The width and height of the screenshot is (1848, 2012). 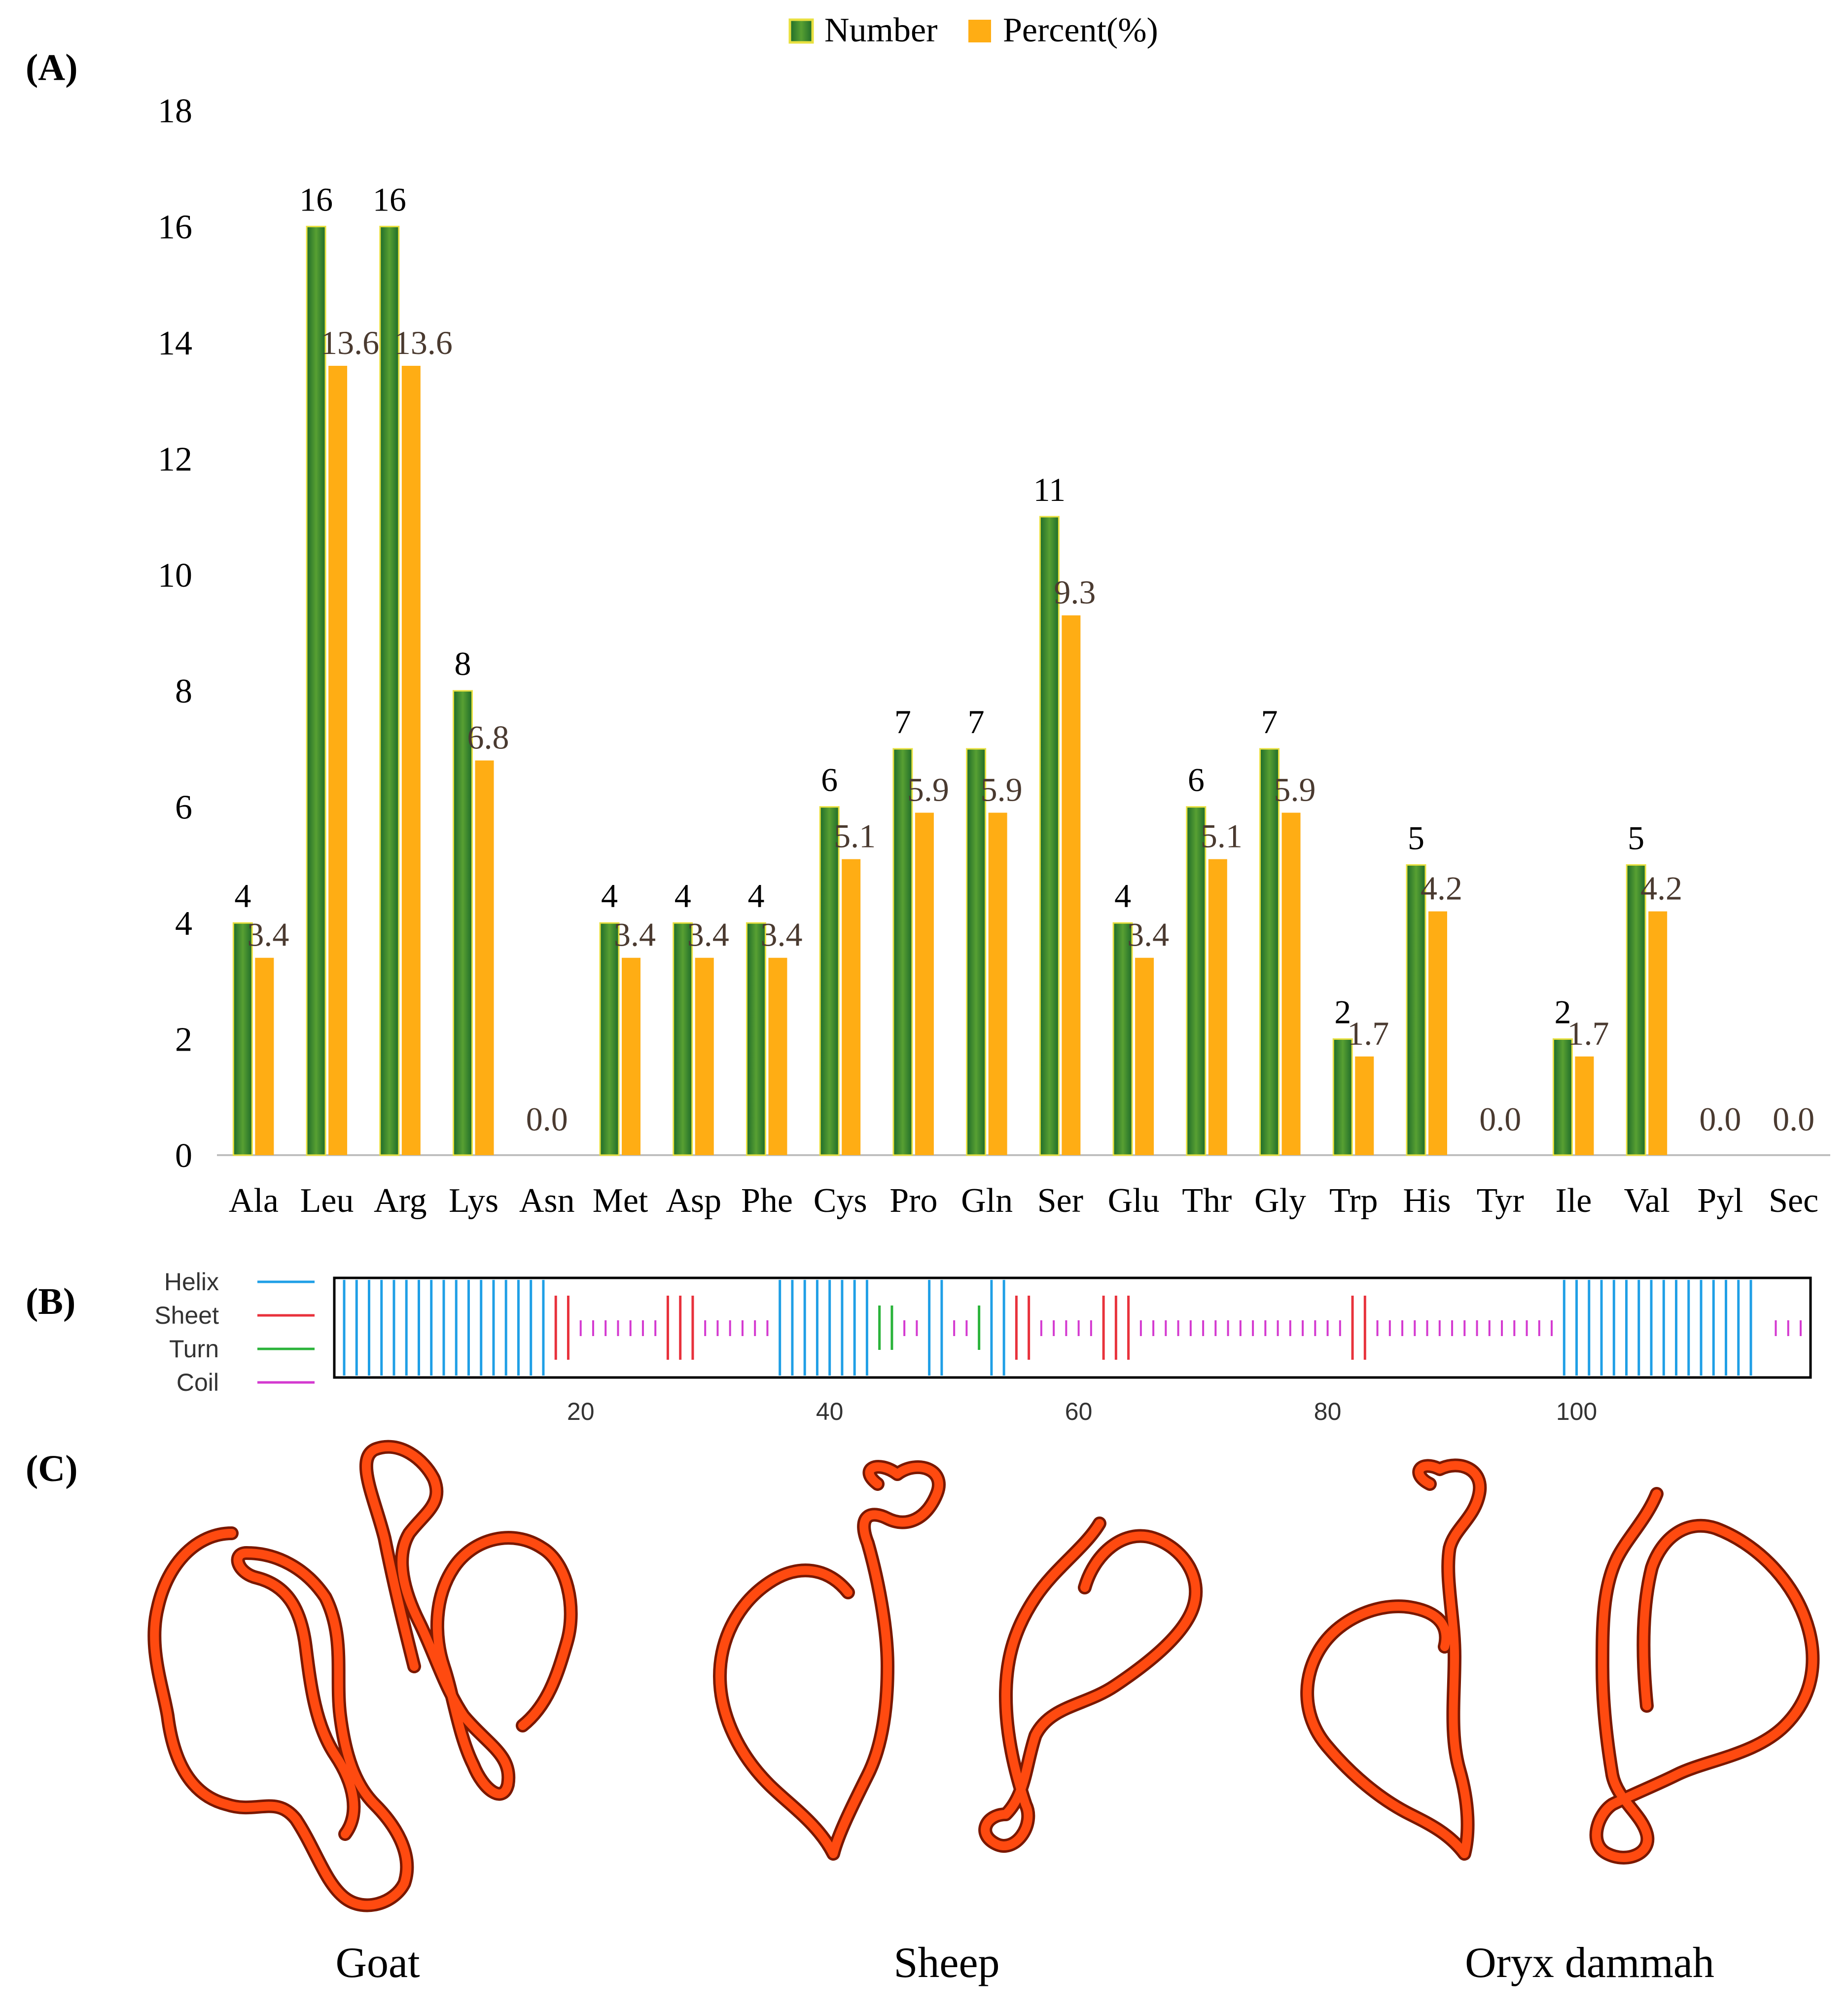 I want to click on ss-tick-label: 60, so click(x=1079, y=1411).